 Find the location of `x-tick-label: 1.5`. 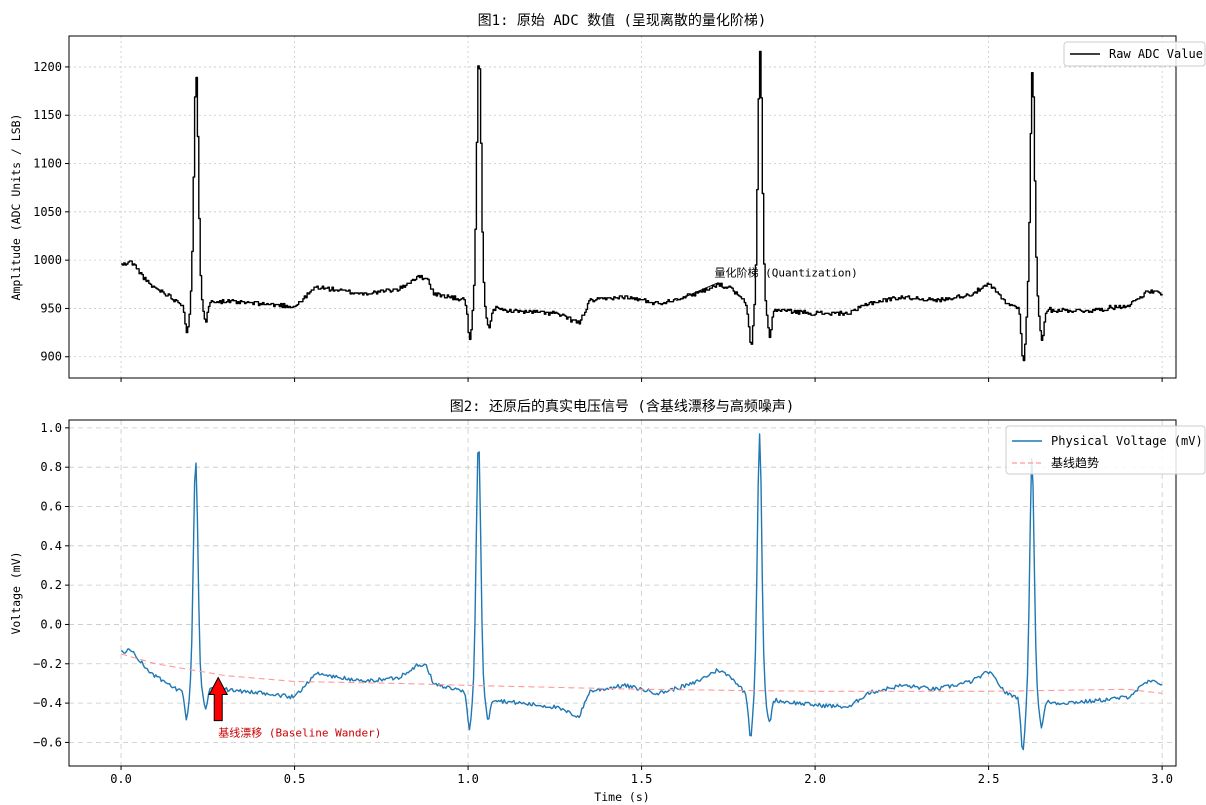

x-tick-label: 1.5 is located at coordinates (642, 779).